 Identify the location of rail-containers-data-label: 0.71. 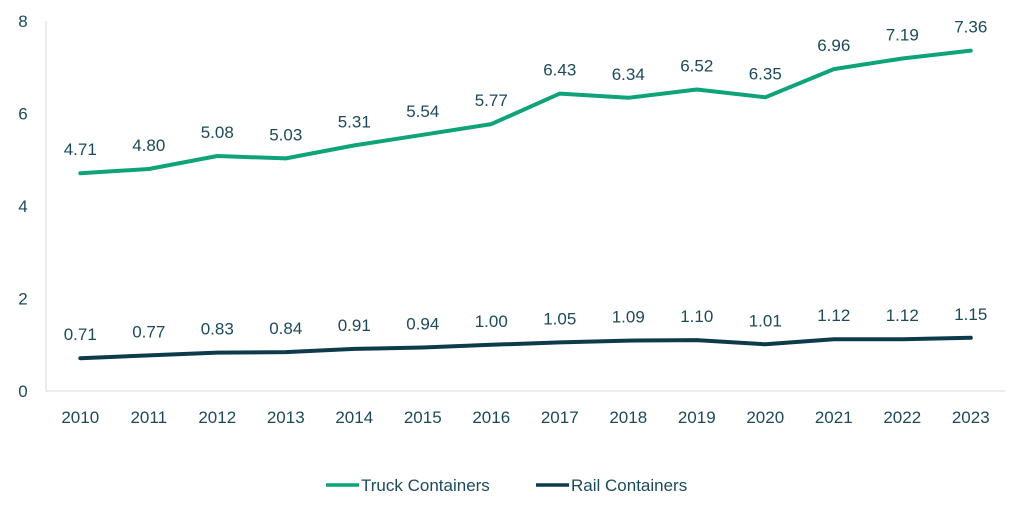
(80, 334).